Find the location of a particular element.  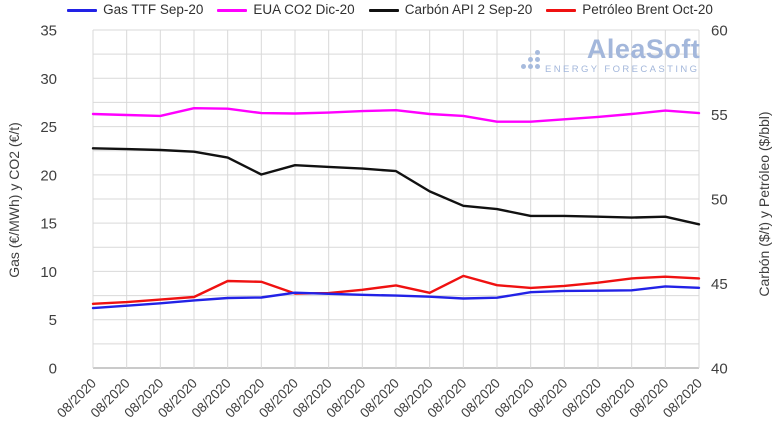

legend-item: Gas TTF Sep-20 is located at coordinates (135, 10).